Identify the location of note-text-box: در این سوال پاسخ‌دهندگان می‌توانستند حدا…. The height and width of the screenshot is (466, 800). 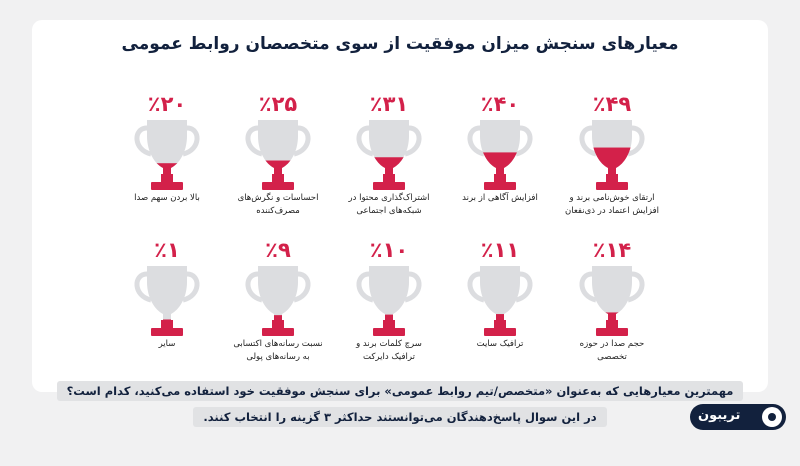
(400, 417).